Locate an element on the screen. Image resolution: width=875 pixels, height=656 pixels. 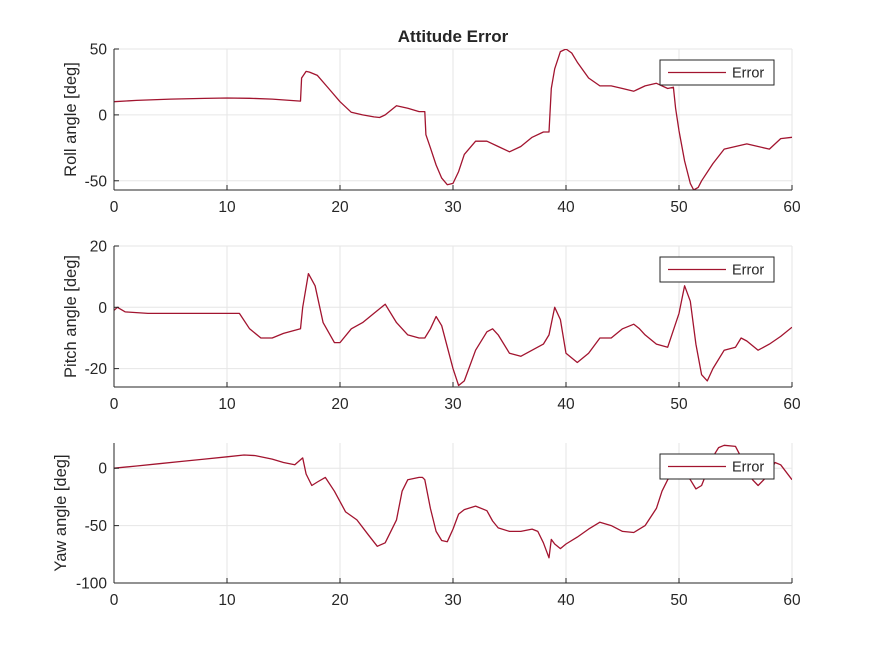
pitch-legend: Error is located at coordinates (717, 269).